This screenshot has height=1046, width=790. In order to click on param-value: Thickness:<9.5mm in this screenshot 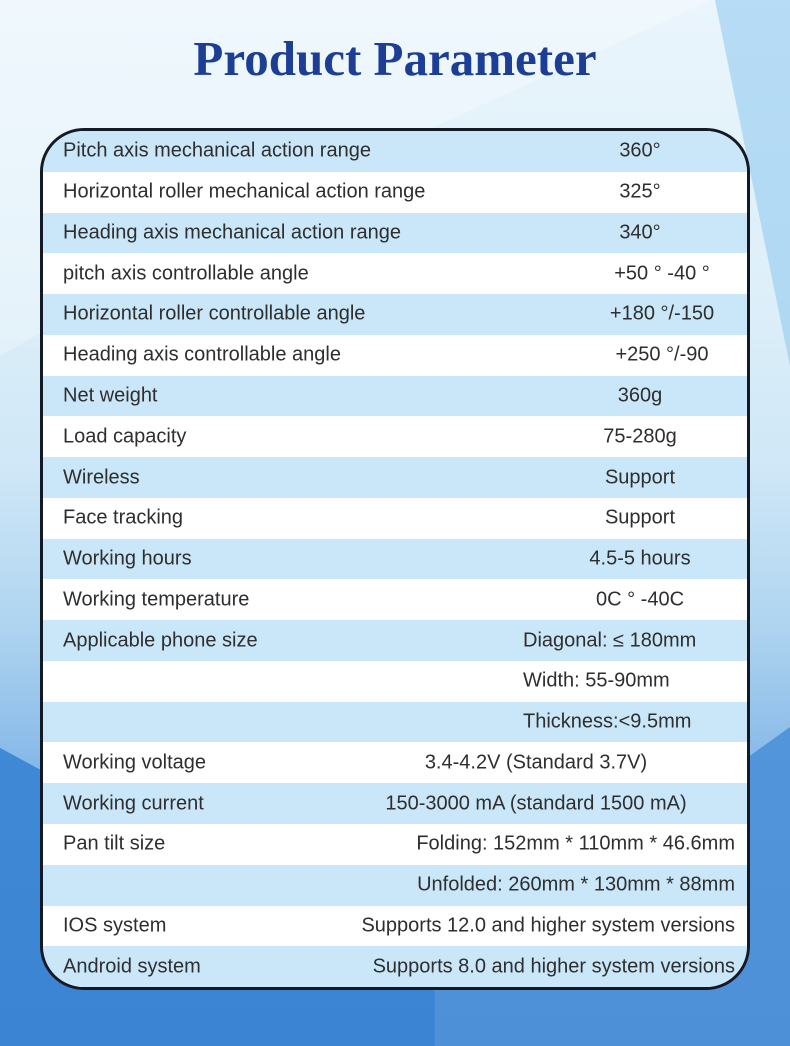, I will do `click(607, 721)`.